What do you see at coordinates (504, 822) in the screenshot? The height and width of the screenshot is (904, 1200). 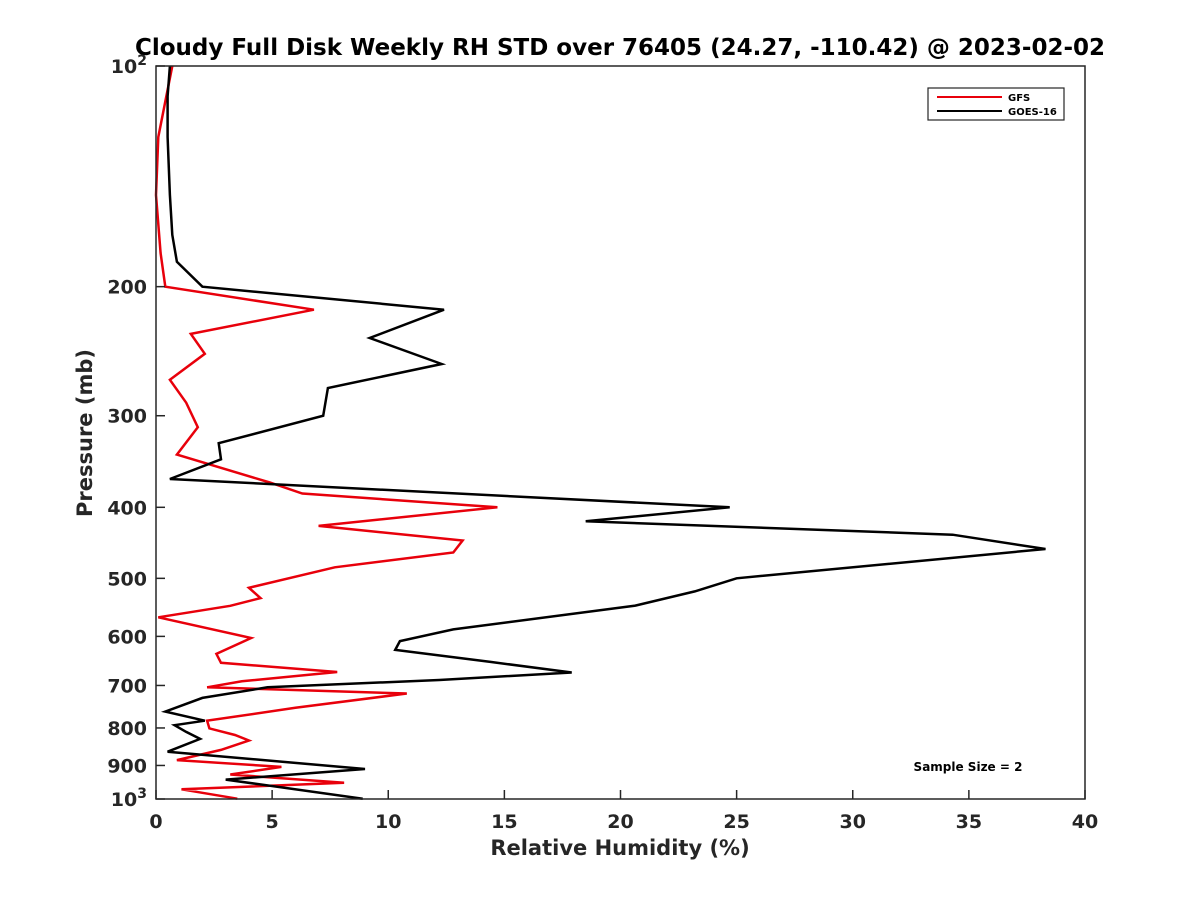 I see `x-tick-label: 15` at bounding box center [504, 822].